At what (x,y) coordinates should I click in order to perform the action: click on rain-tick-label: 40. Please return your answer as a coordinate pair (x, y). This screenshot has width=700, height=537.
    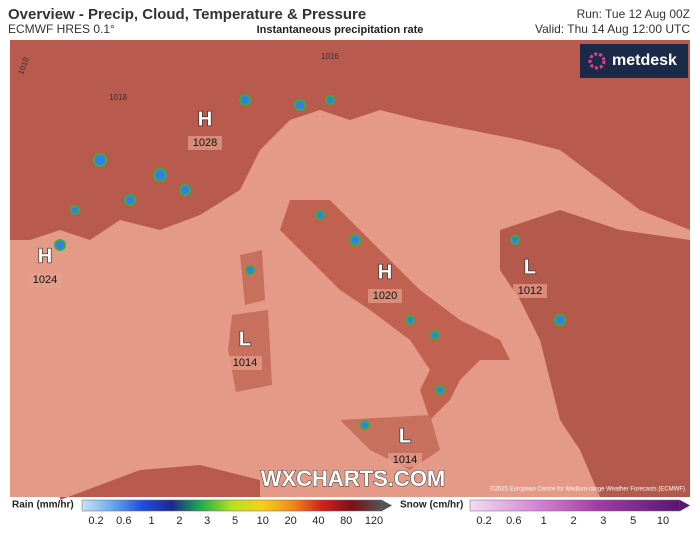
    Looking at the image, I should click on (318, 521).